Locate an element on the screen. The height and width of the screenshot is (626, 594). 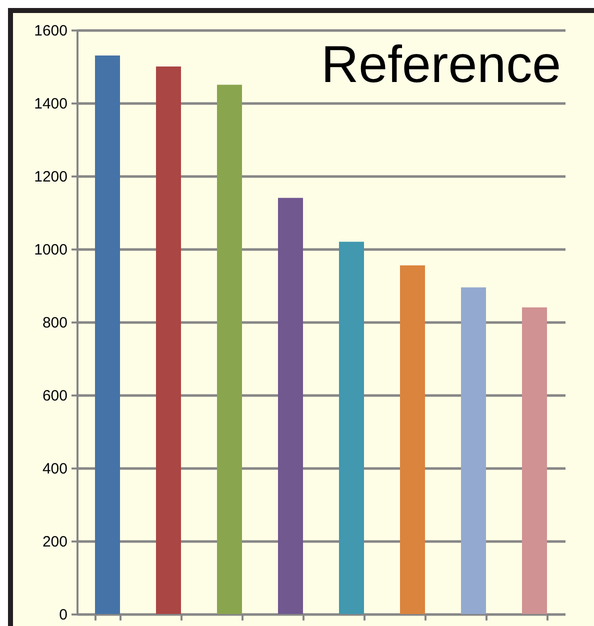
y-tick-label: 400 is located at coordinates (55, 469).